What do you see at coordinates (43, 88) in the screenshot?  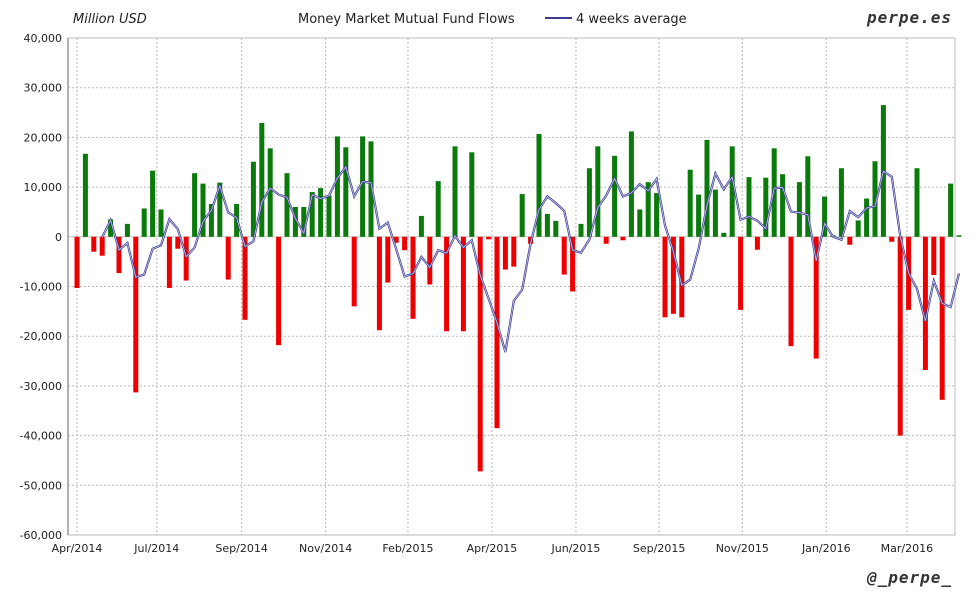 I see `y-tick-label: 30,000` at bounding box center [43, 88].